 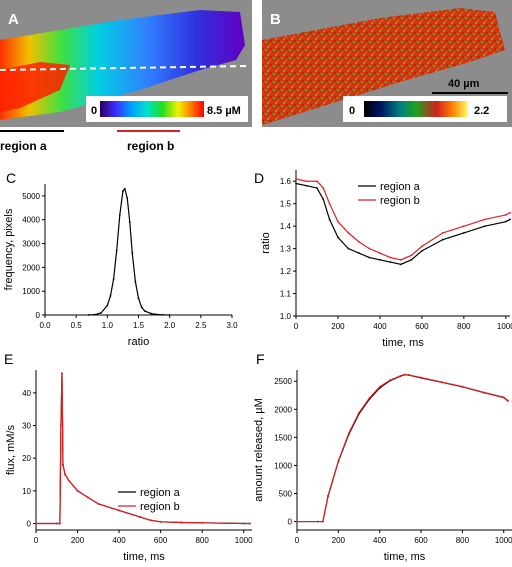 I want to click on x-tick-label: 2.5, so click(x=201, y=325).